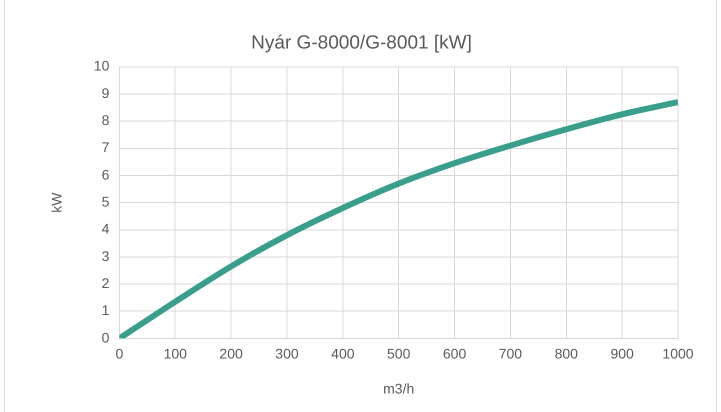 Image resolution: width=721 pixels, height=412 pixels. I want to click on y-tick-label: 4, so click(106, 228).